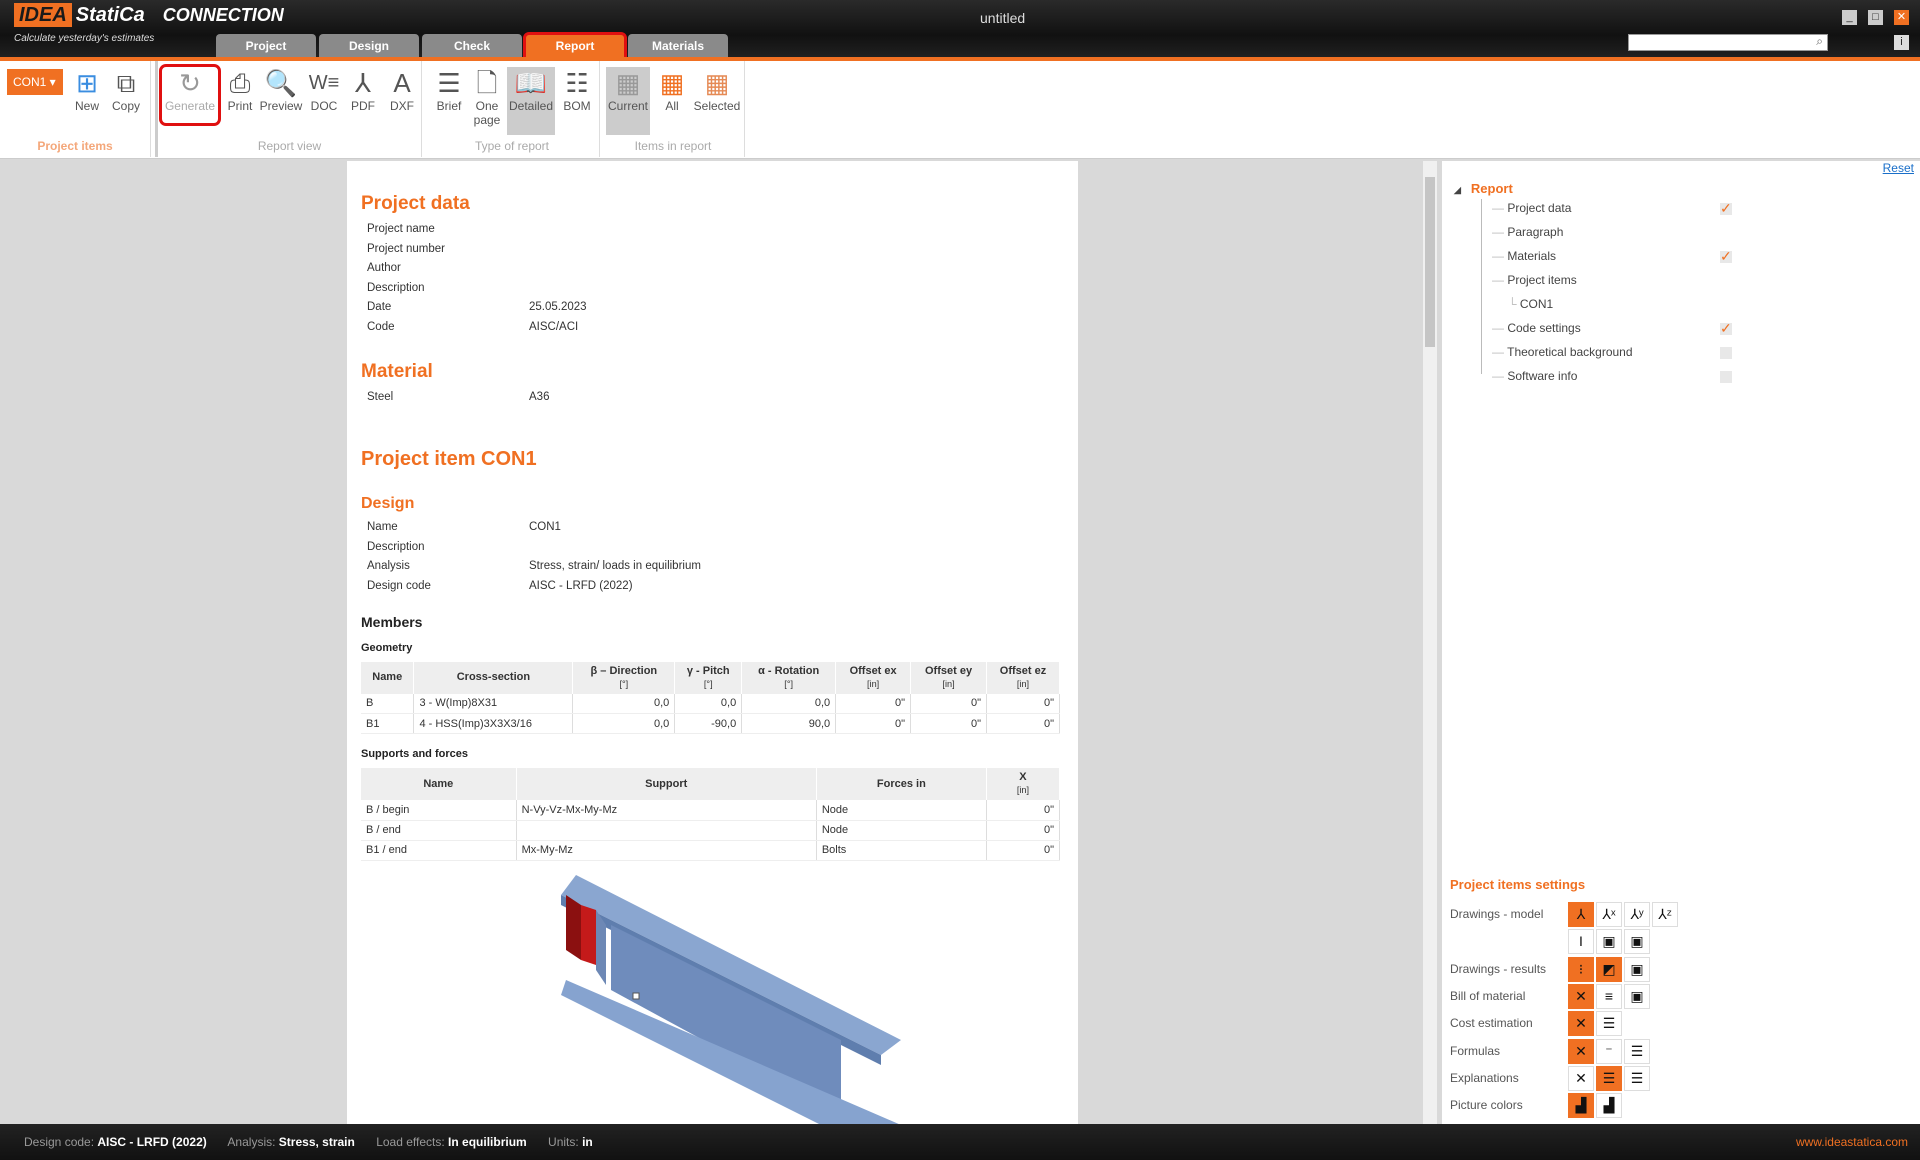 Image resolution: width=1920 pixels, height=1160 pixels. Describe the element at coordinates (531, 101) in the screenshot. I see `detailed-button: 📖 Detailed` at that location.